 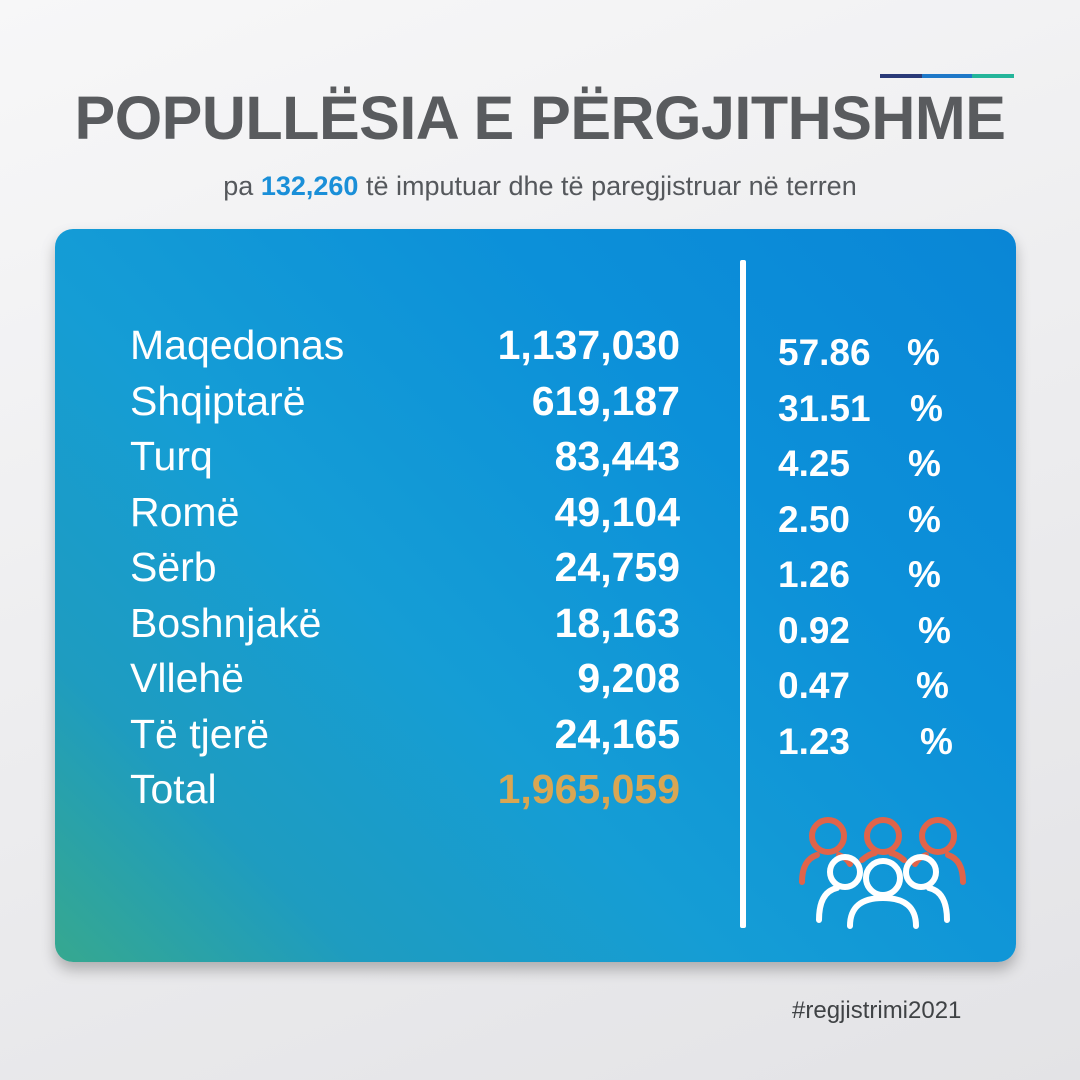 I want to click on vertical-divider, so click(x=743, y=594).